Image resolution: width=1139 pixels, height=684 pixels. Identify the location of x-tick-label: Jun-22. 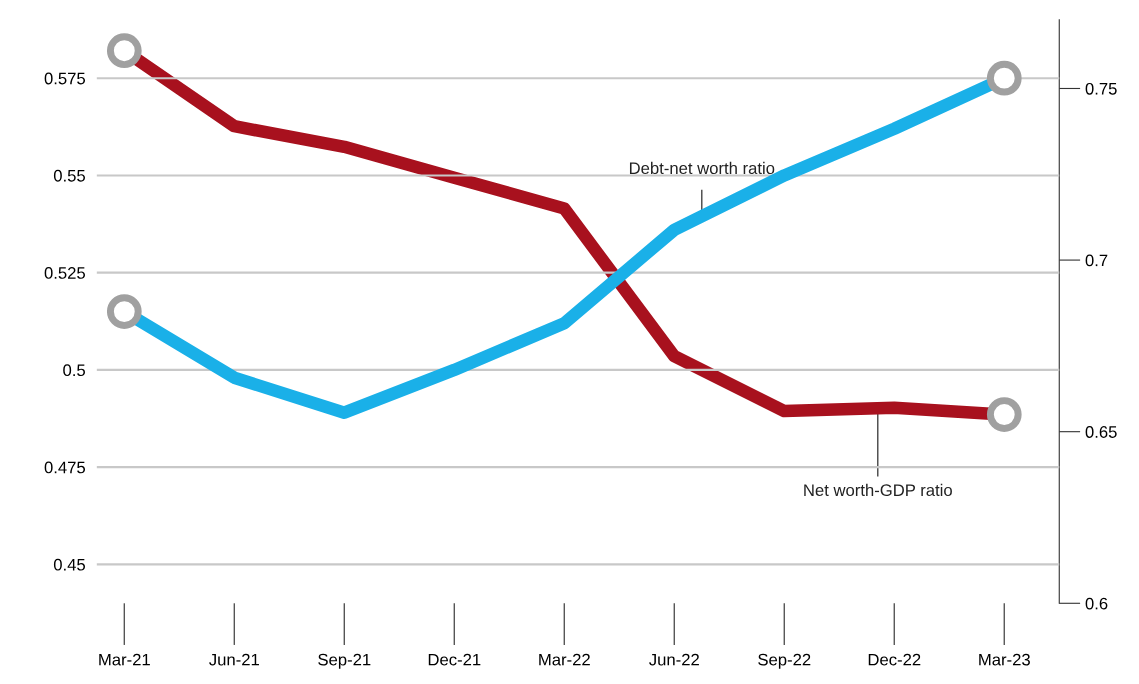
(674, 659).